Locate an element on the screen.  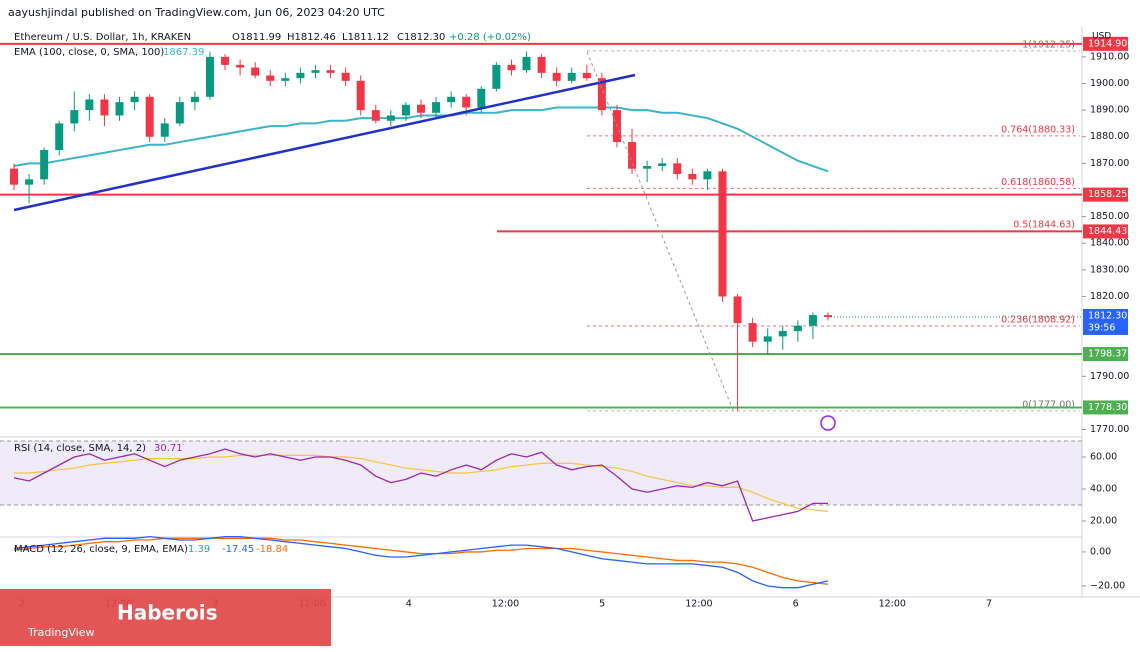
watermark-box is located at coordinates (165, 617).